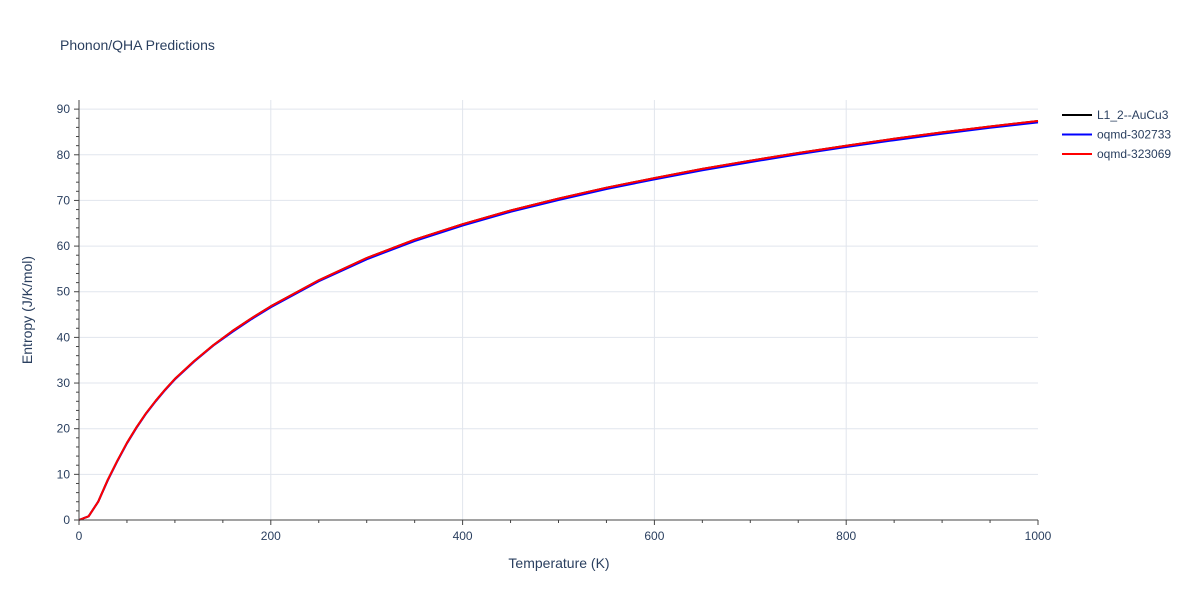  I want to click on legend-item: oqmd-302733, so click(1116, 135).